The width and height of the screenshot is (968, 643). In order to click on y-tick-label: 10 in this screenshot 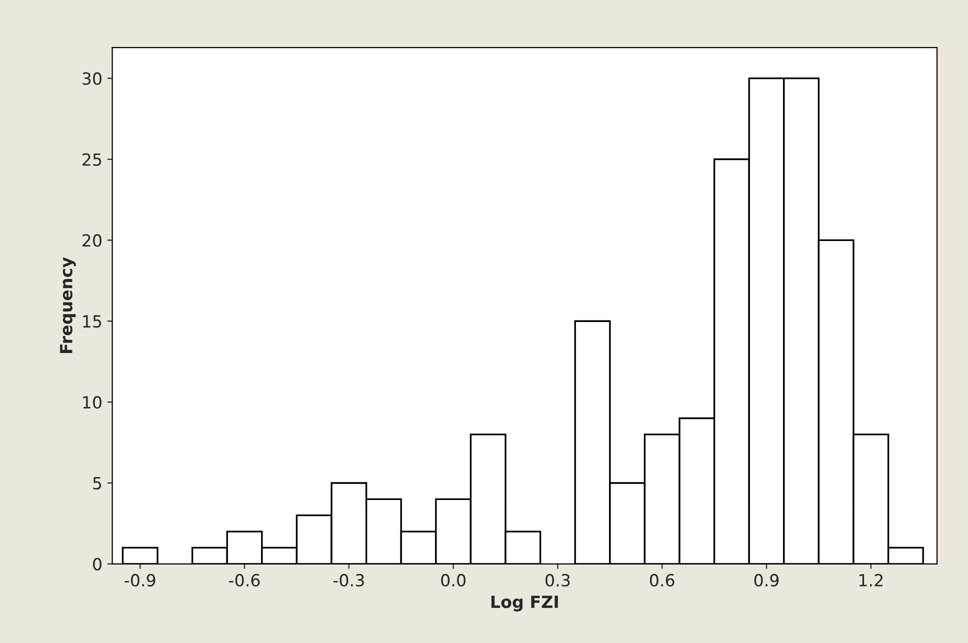, I will do `click(92, 402)`.